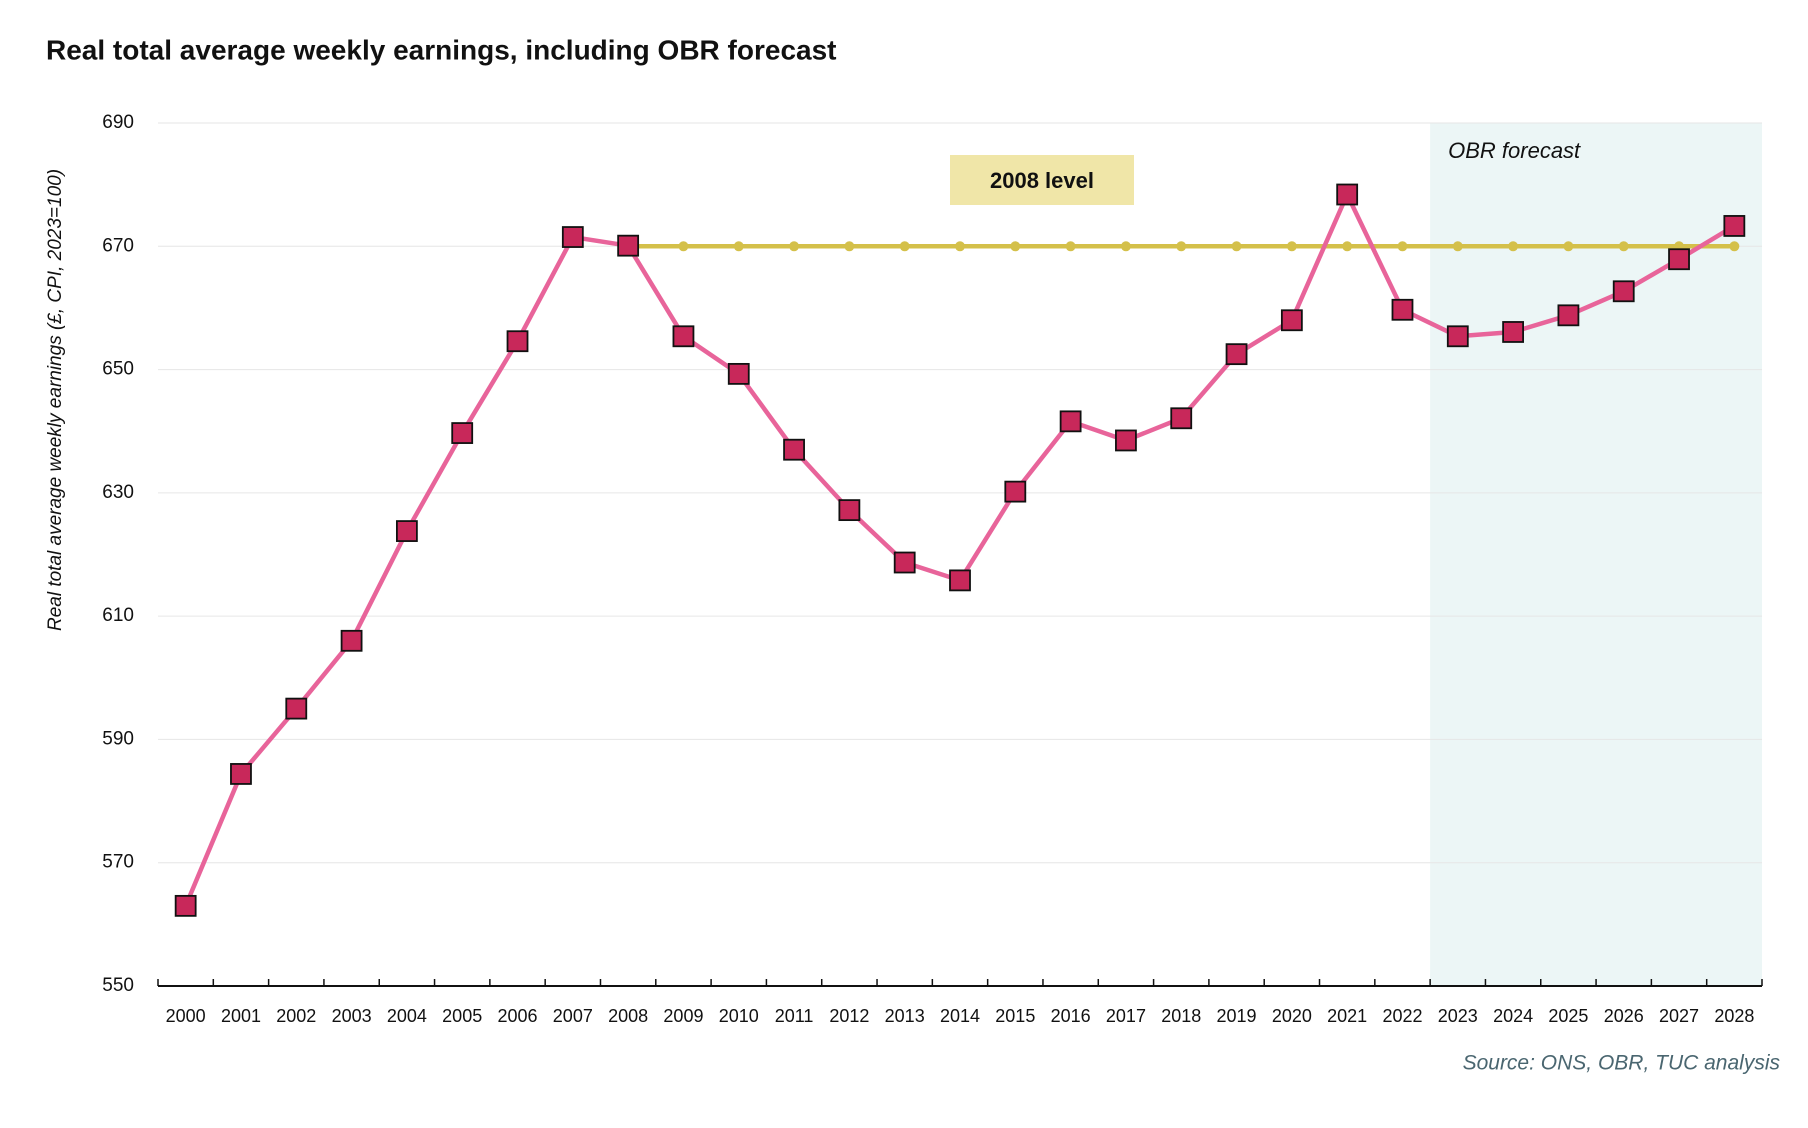 The width and height of the screenshot is (1808, 1128). What do you see at coordinates (683, 1016) in the screenshot?
I see `x-tick-label: 2009` at bounding box center [683, 1016].